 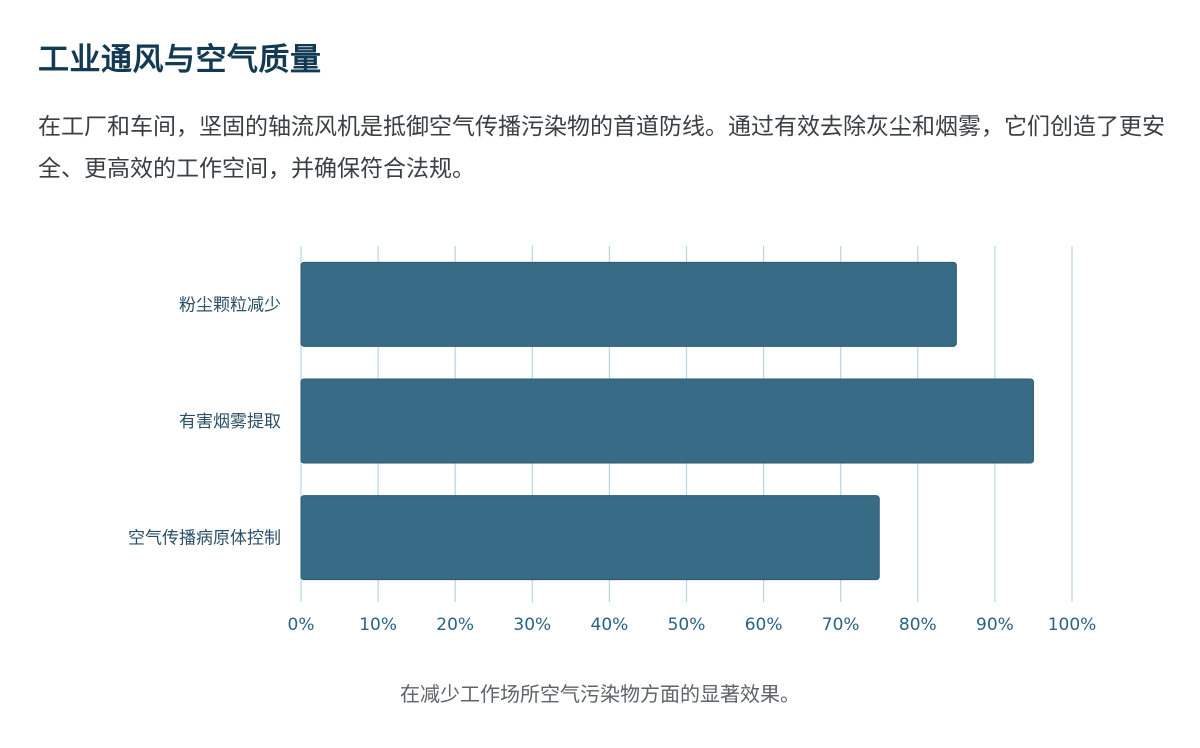 I want to click on page-title: 工业通风与空气质量, so click(x=180, y=60).